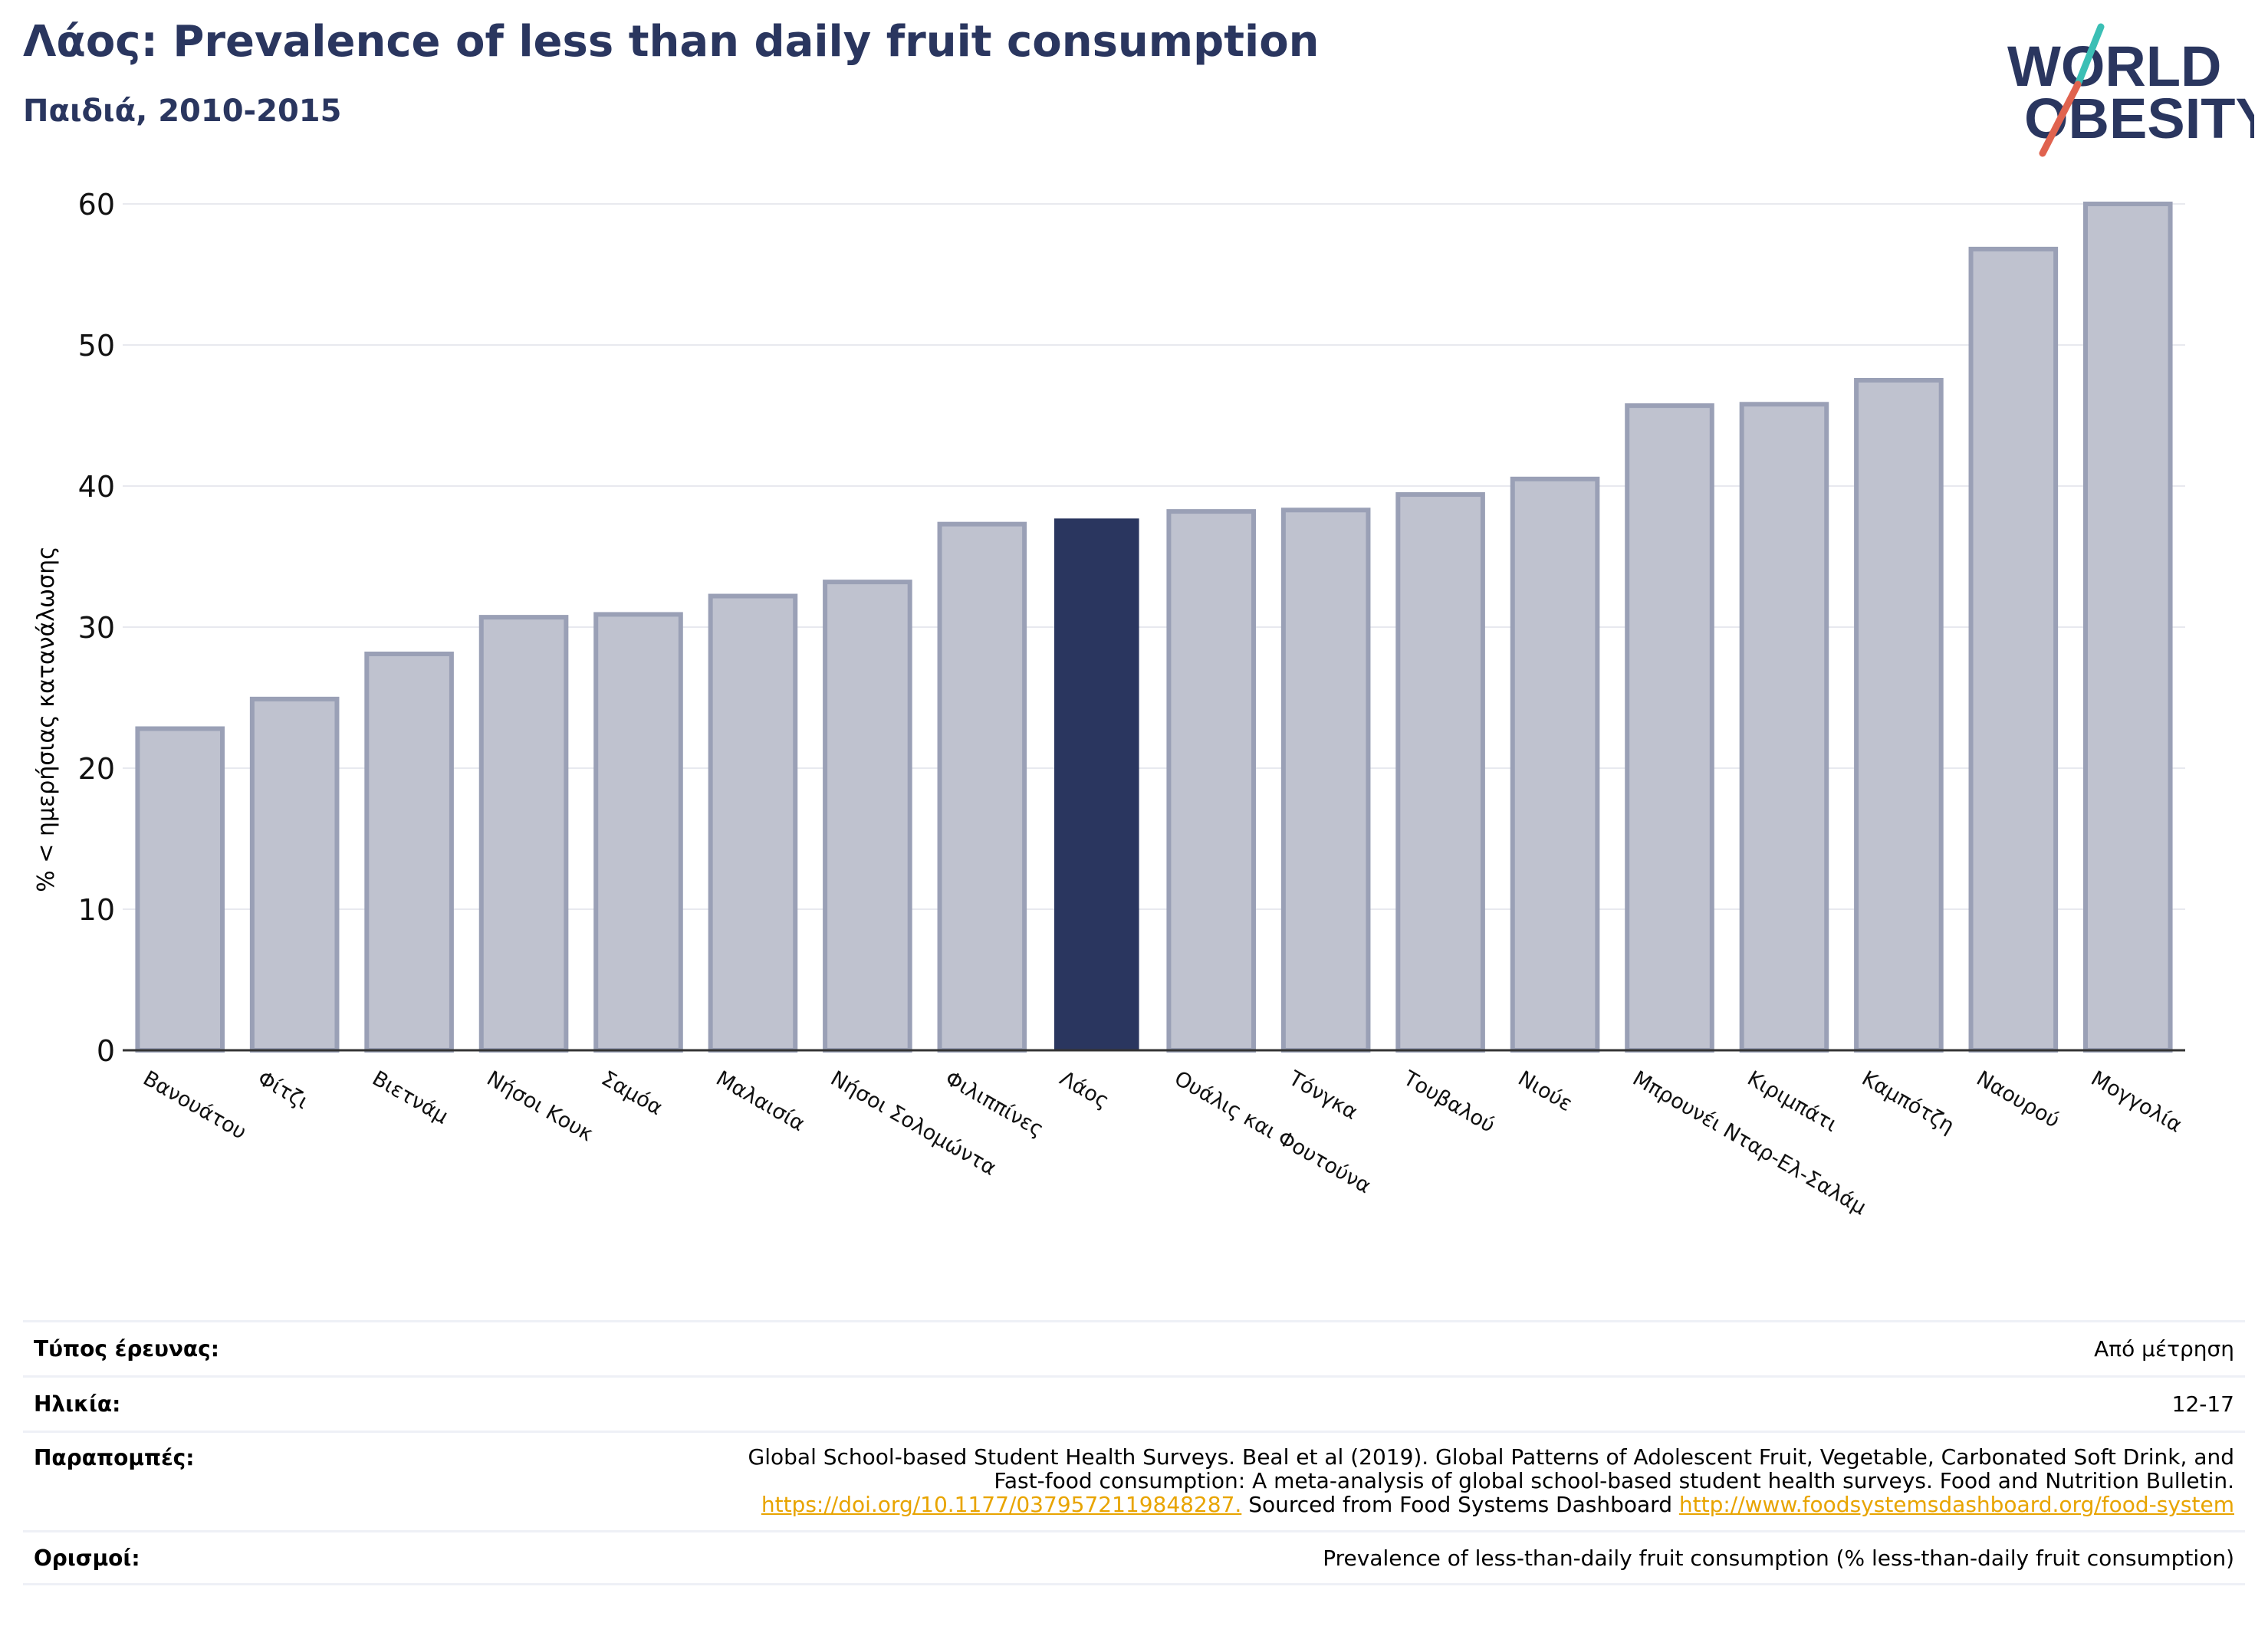 The image size is (2268, 1626). What do you see at coordinates (96, 205) in the screenshot?
I see `y-tick-label: 60` at bounding box center [96, 205].